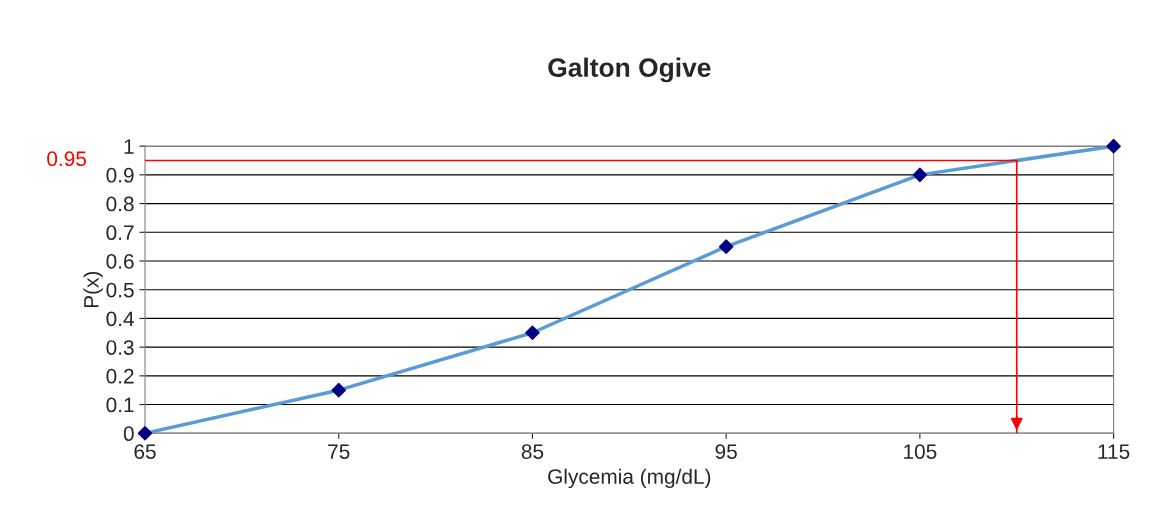 The height and width of the screenshot is (522, 1160). I want to click on ref-line-label: 0.95, so click(67, 159).